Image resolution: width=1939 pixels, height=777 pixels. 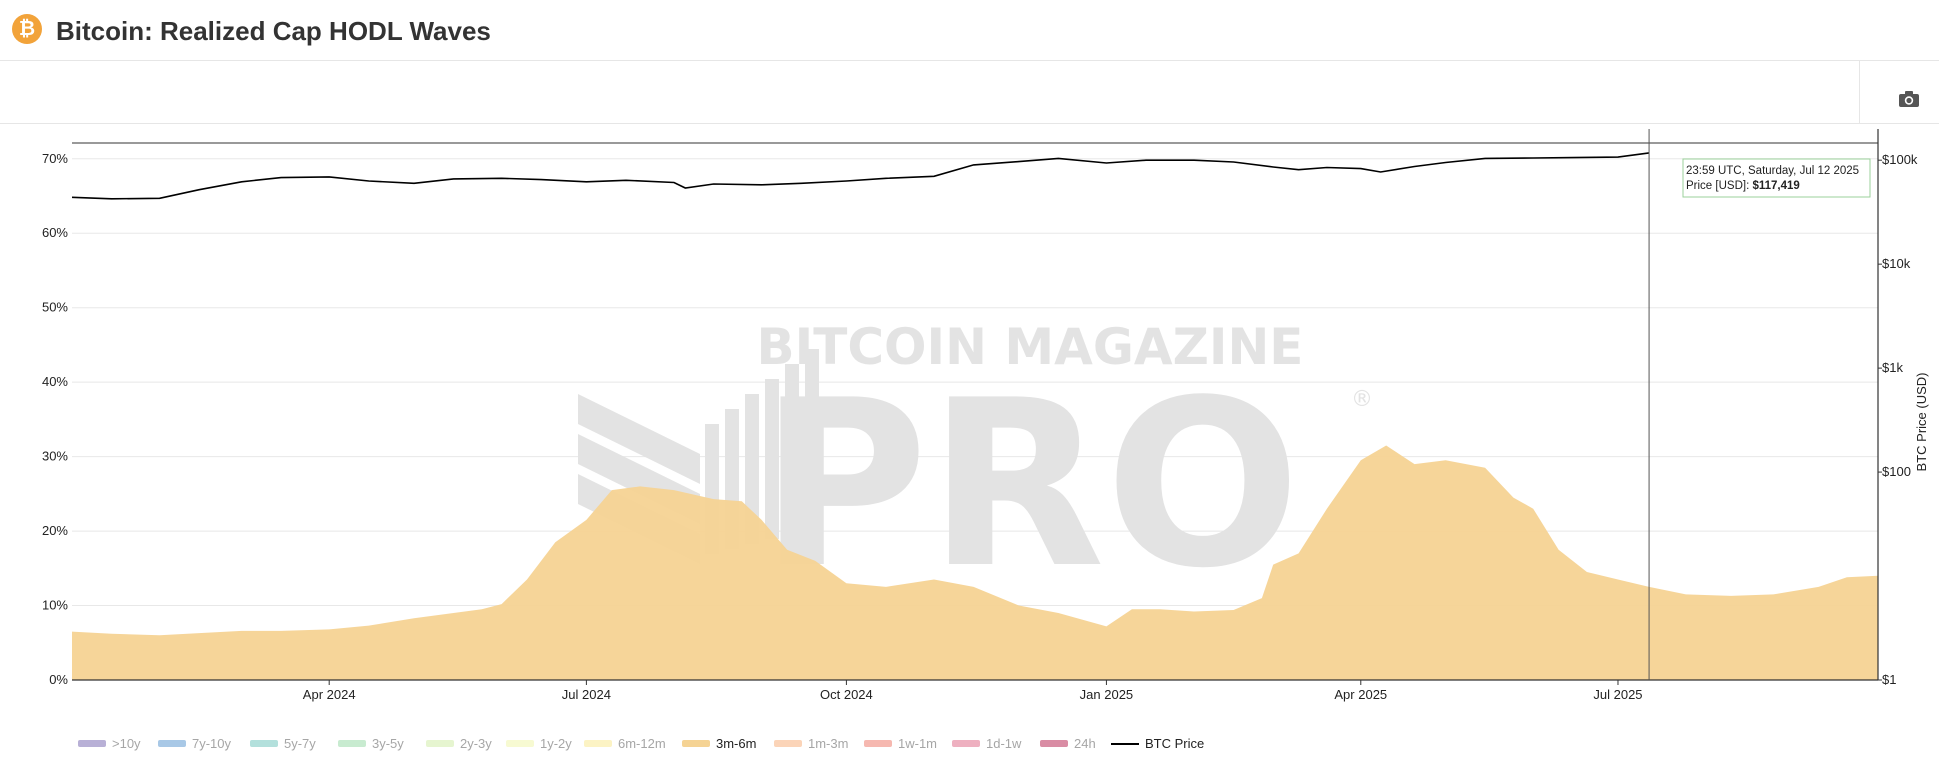 What do you see at coordinates (58, 679) in the screenshot?
I see `y-left-tick-label: 0%` at bounding box center [58, 679].